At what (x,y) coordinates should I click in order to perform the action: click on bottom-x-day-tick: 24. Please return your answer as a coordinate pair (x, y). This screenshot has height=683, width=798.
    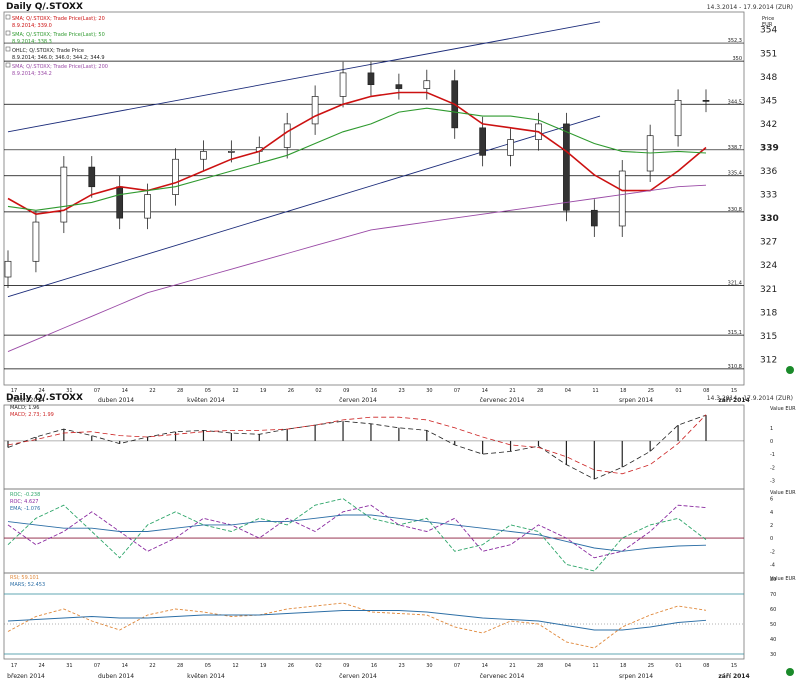
    Looking at the image, I should click on (42, 666).